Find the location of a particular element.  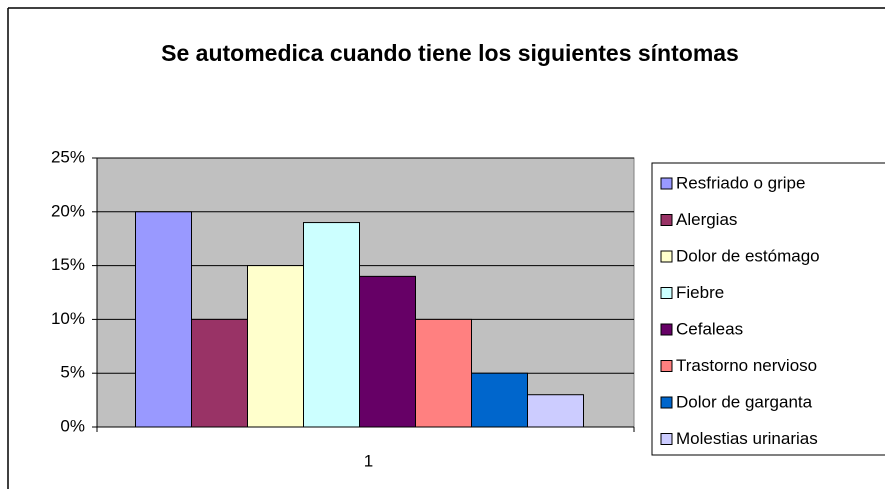

y-tick-label: 10% is located at coordinates (68, 318).